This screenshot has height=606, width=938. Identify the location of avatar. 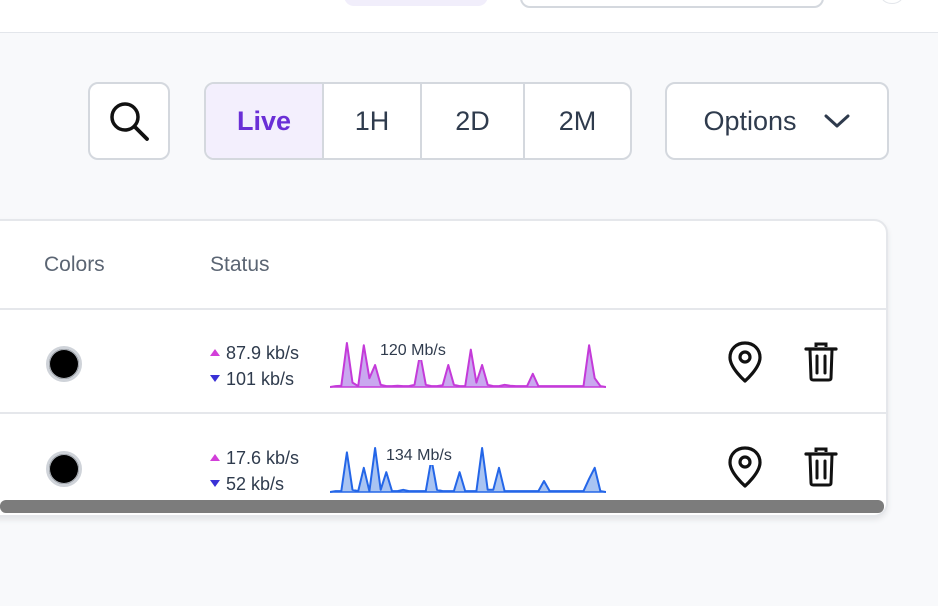
(892, 2).